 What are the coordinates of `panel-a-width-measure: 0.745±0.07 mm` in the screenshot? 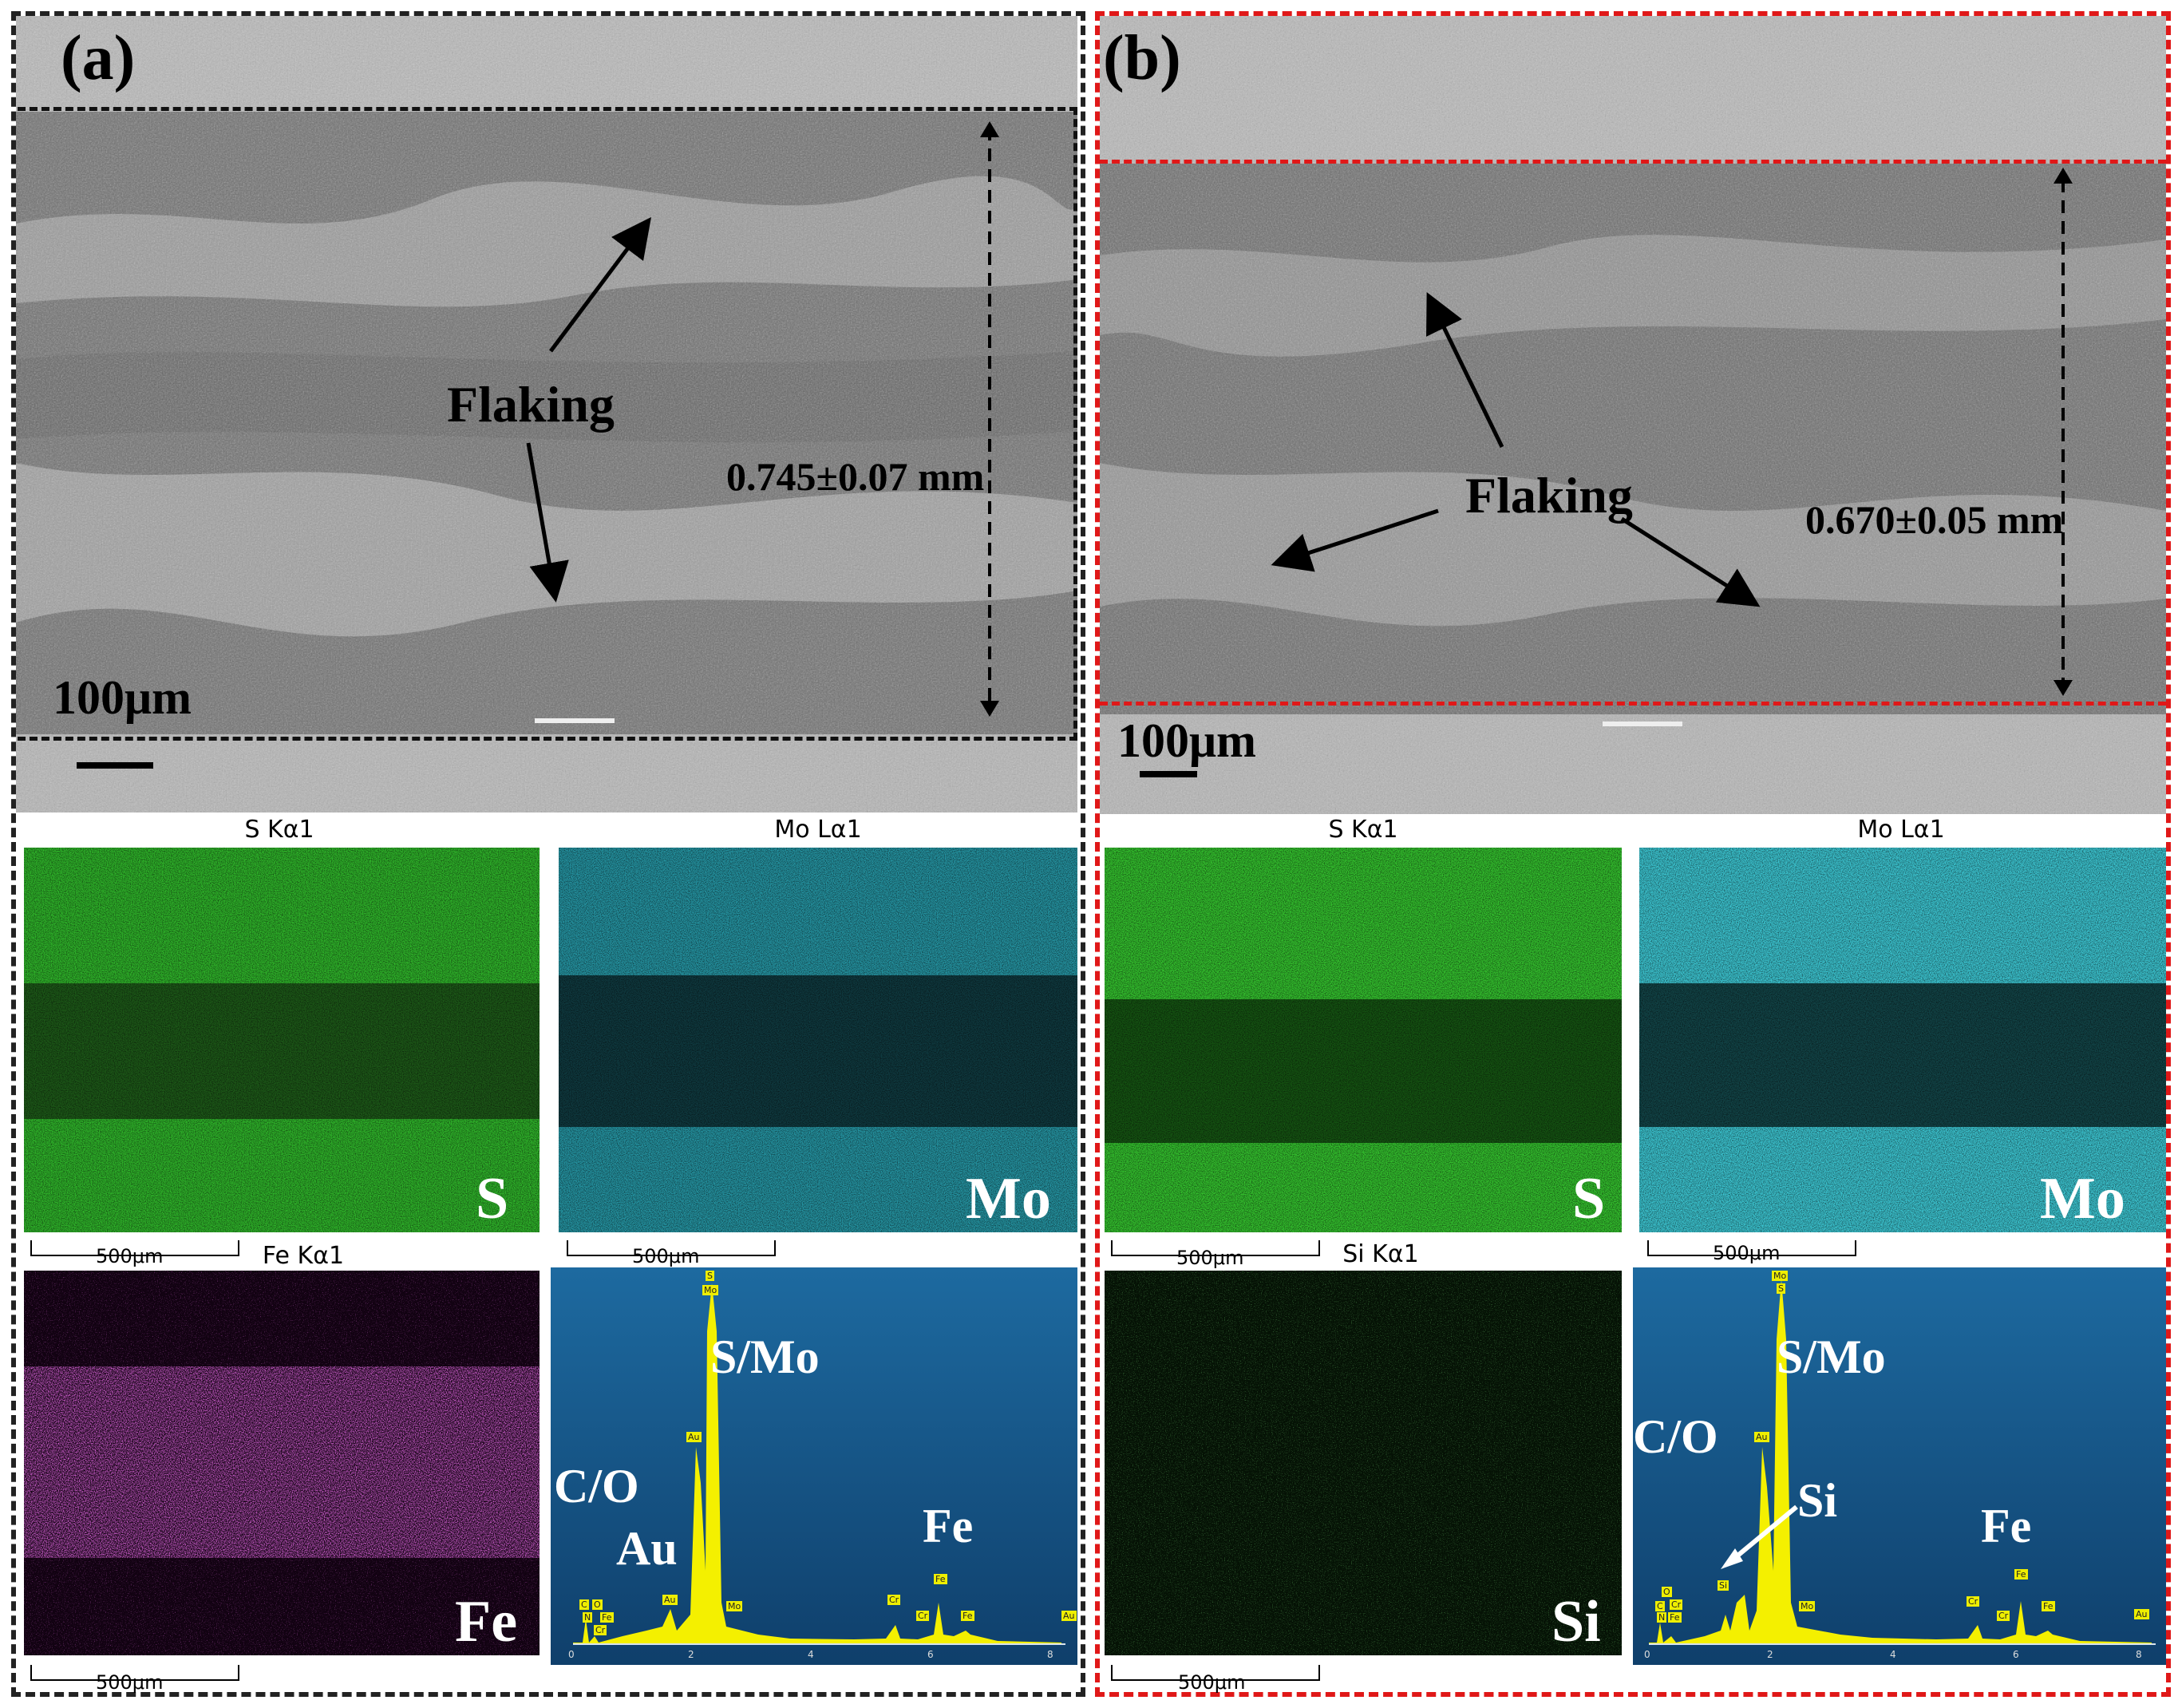 It's located at (856, 477).